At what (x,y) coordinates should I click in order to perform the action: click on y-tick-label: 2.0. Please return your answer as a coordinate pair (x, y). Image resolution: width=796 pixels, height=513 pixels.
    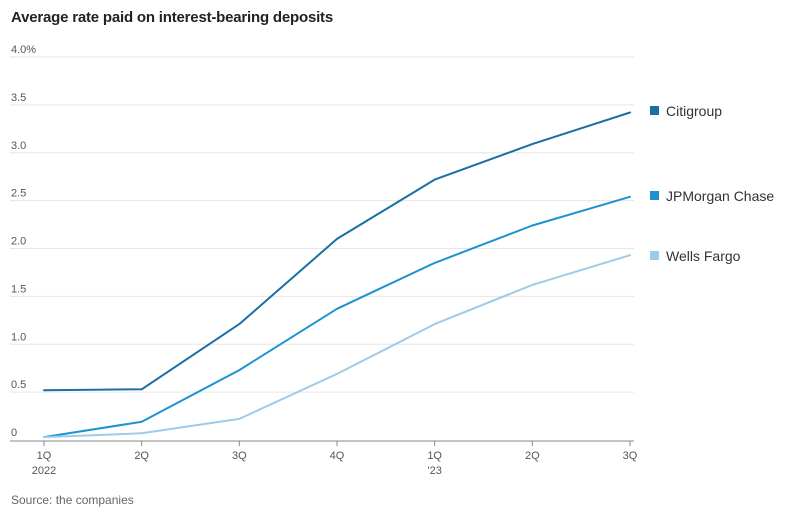
    Looking at the image, I should click on (18, 242).